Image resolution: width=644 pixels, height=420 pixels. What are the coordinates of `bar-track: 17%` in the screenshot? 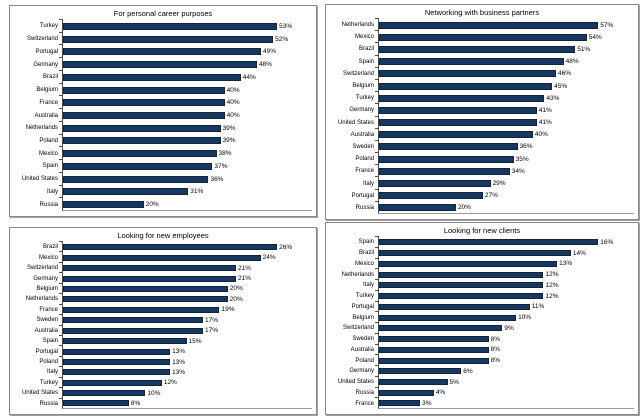 It's located at (185, 330).